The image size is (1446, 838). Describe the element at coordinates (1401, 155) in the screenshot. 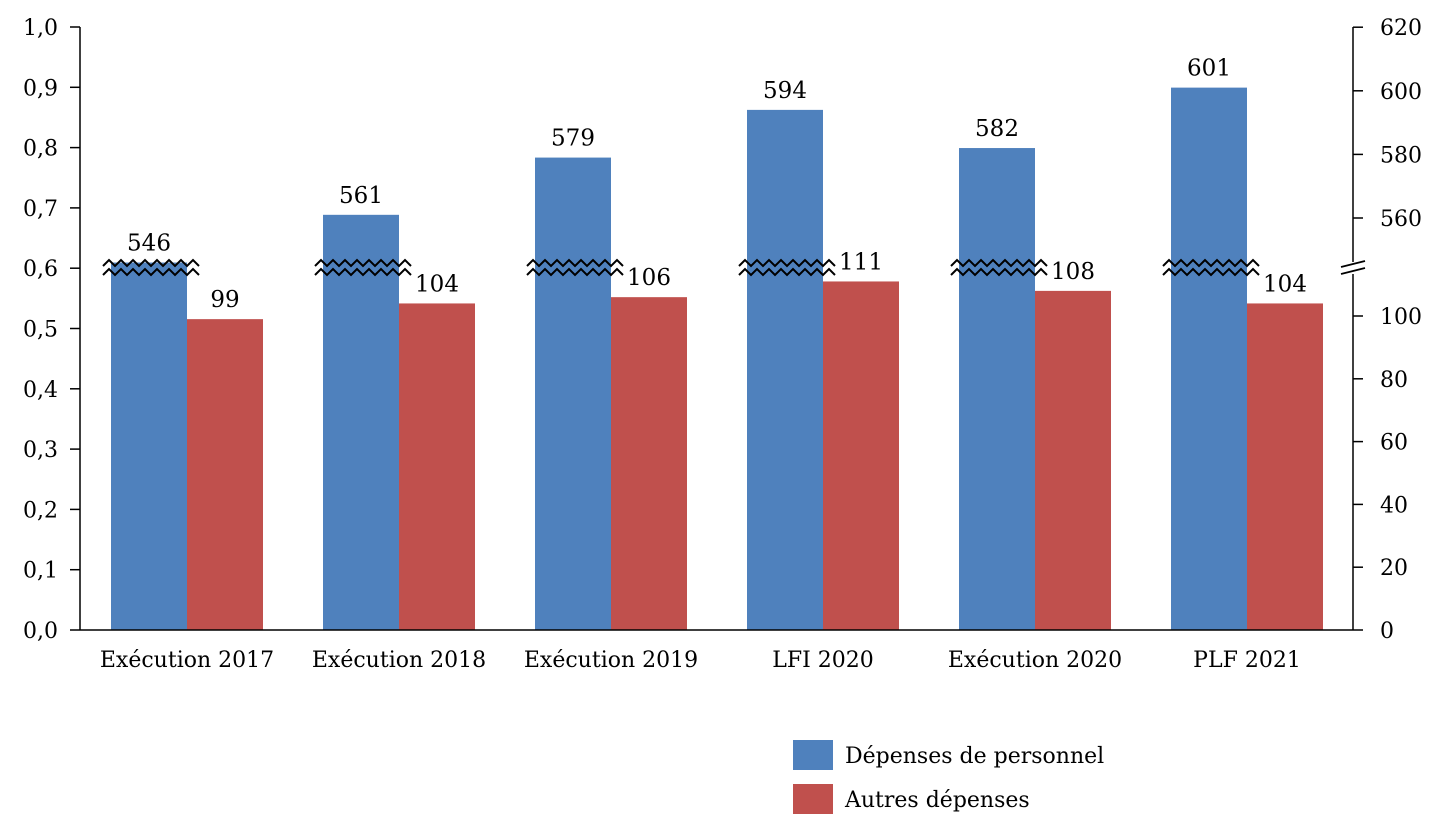

I see `right-tick-label: 580` at that location.